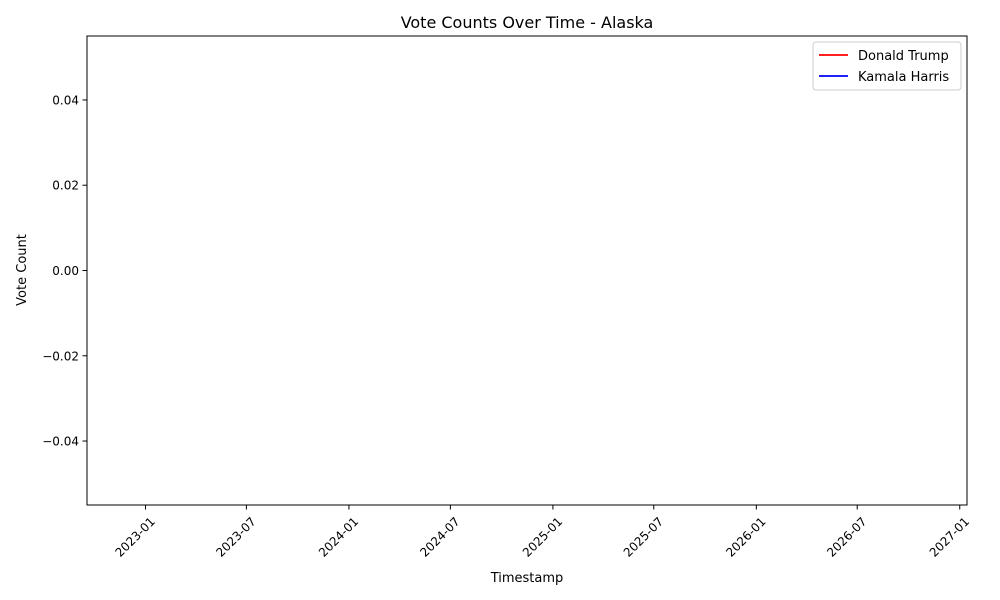 Image resolution: width=1000 pixels, height=600 pixels. I want to click on legend-label-harris: Kamala Harris, so click(903, 77).